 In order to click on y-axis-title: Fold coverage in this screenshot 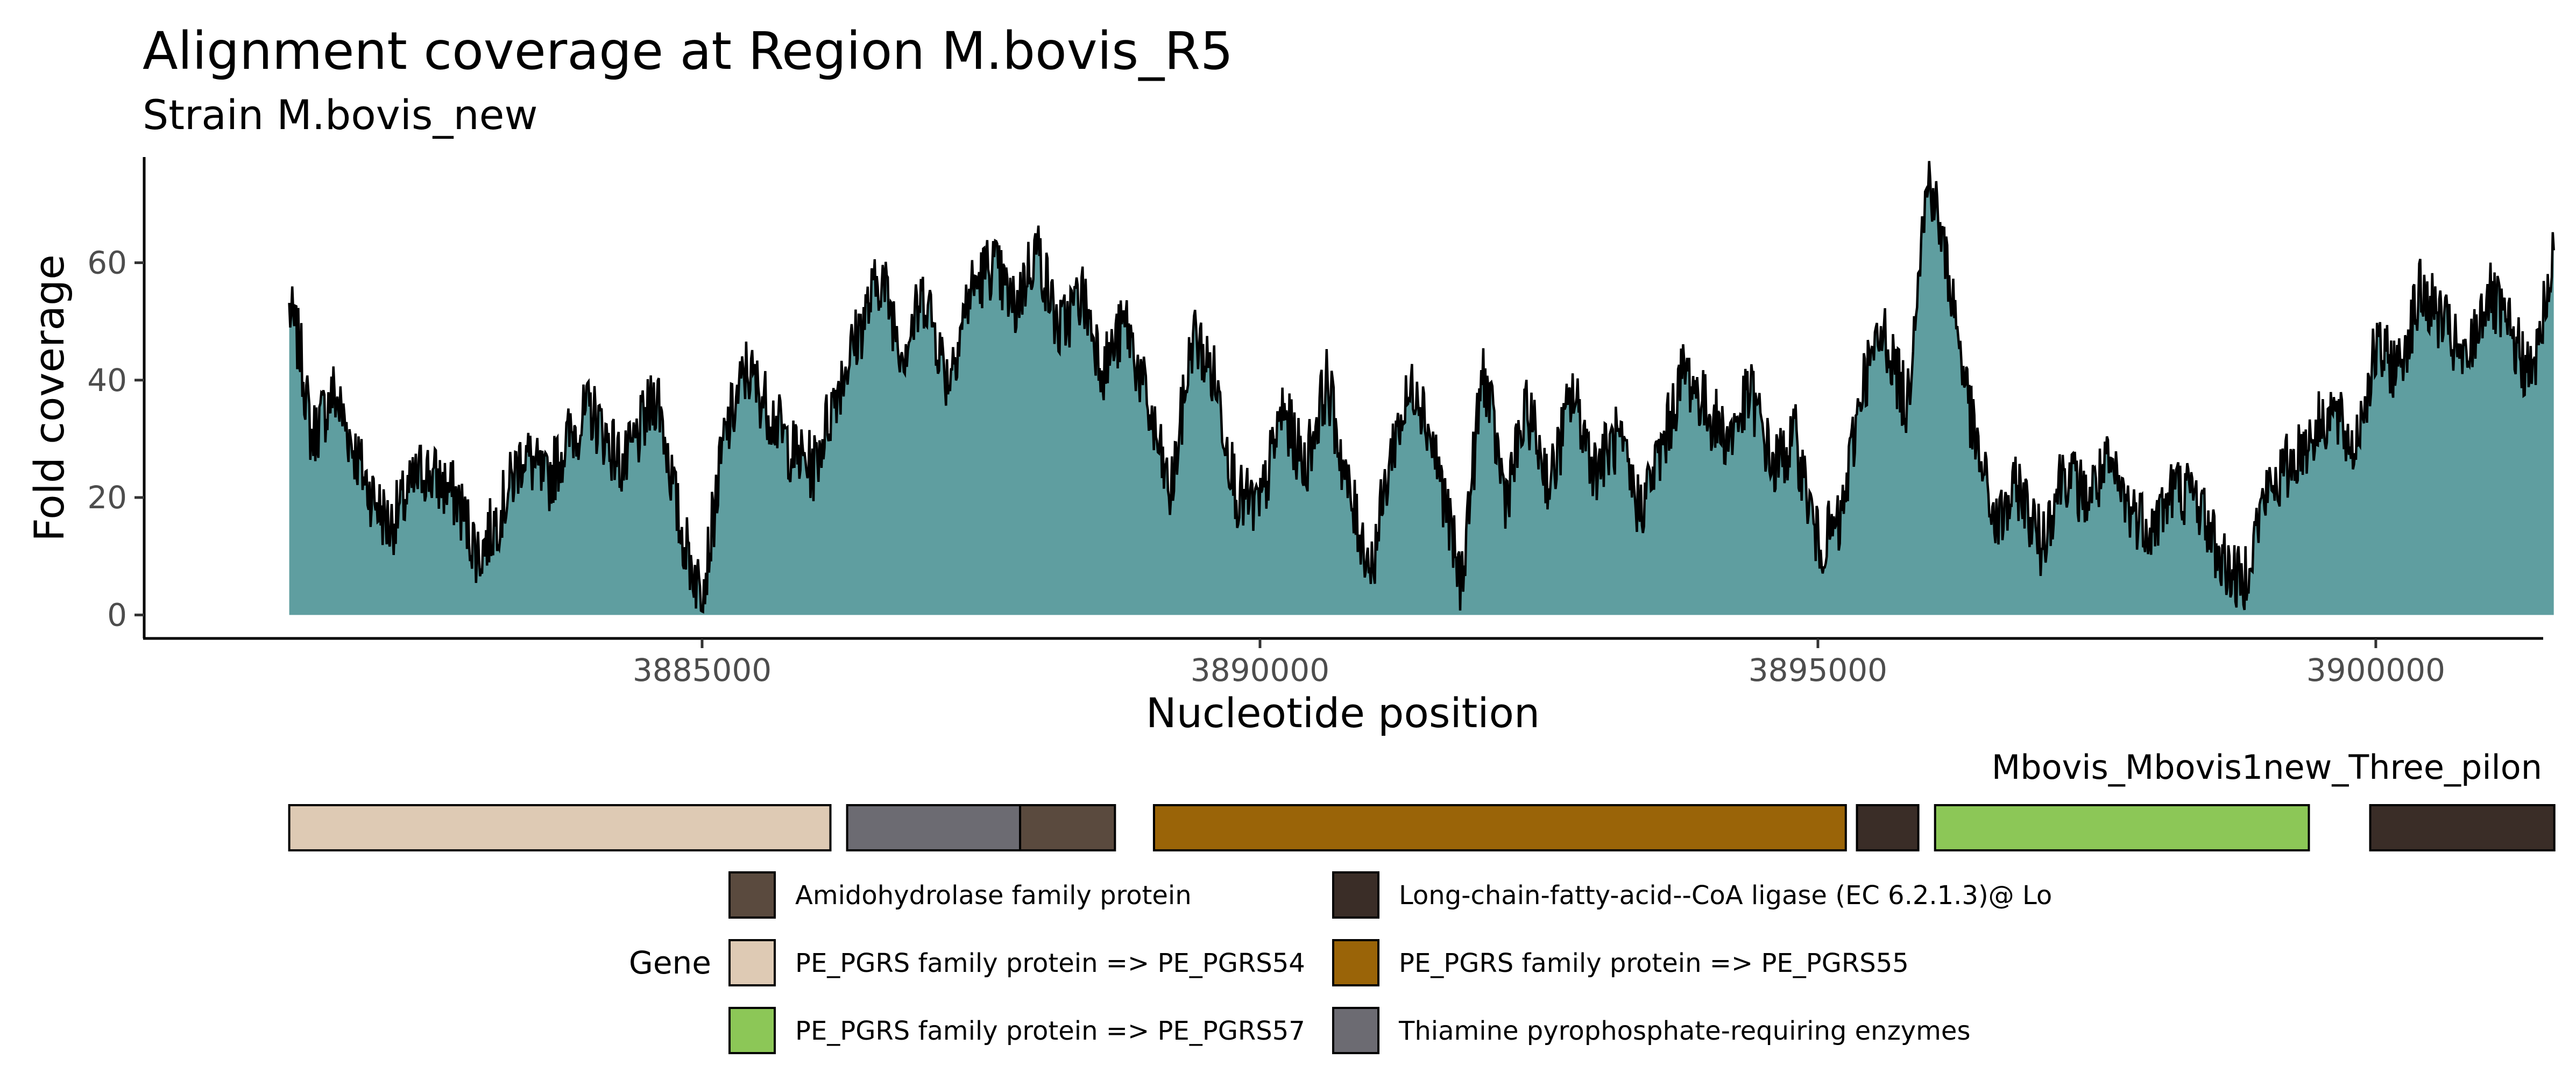, I will do `click(49, 398)`.